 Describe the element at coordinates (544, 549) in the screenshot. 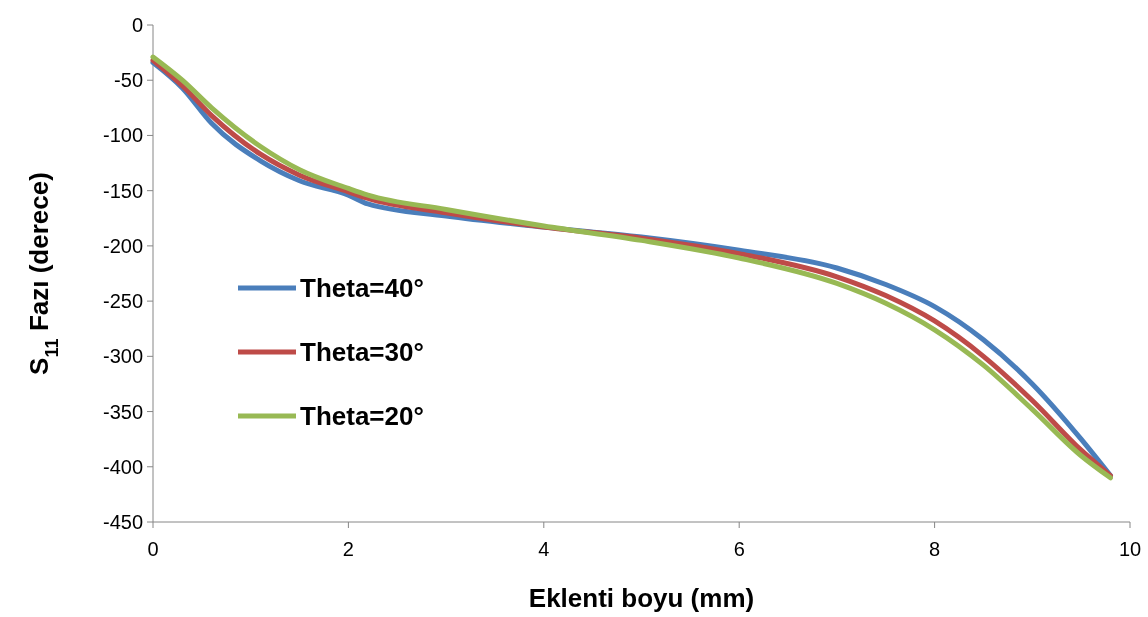

I see `x-tick-label: 4` at that location.